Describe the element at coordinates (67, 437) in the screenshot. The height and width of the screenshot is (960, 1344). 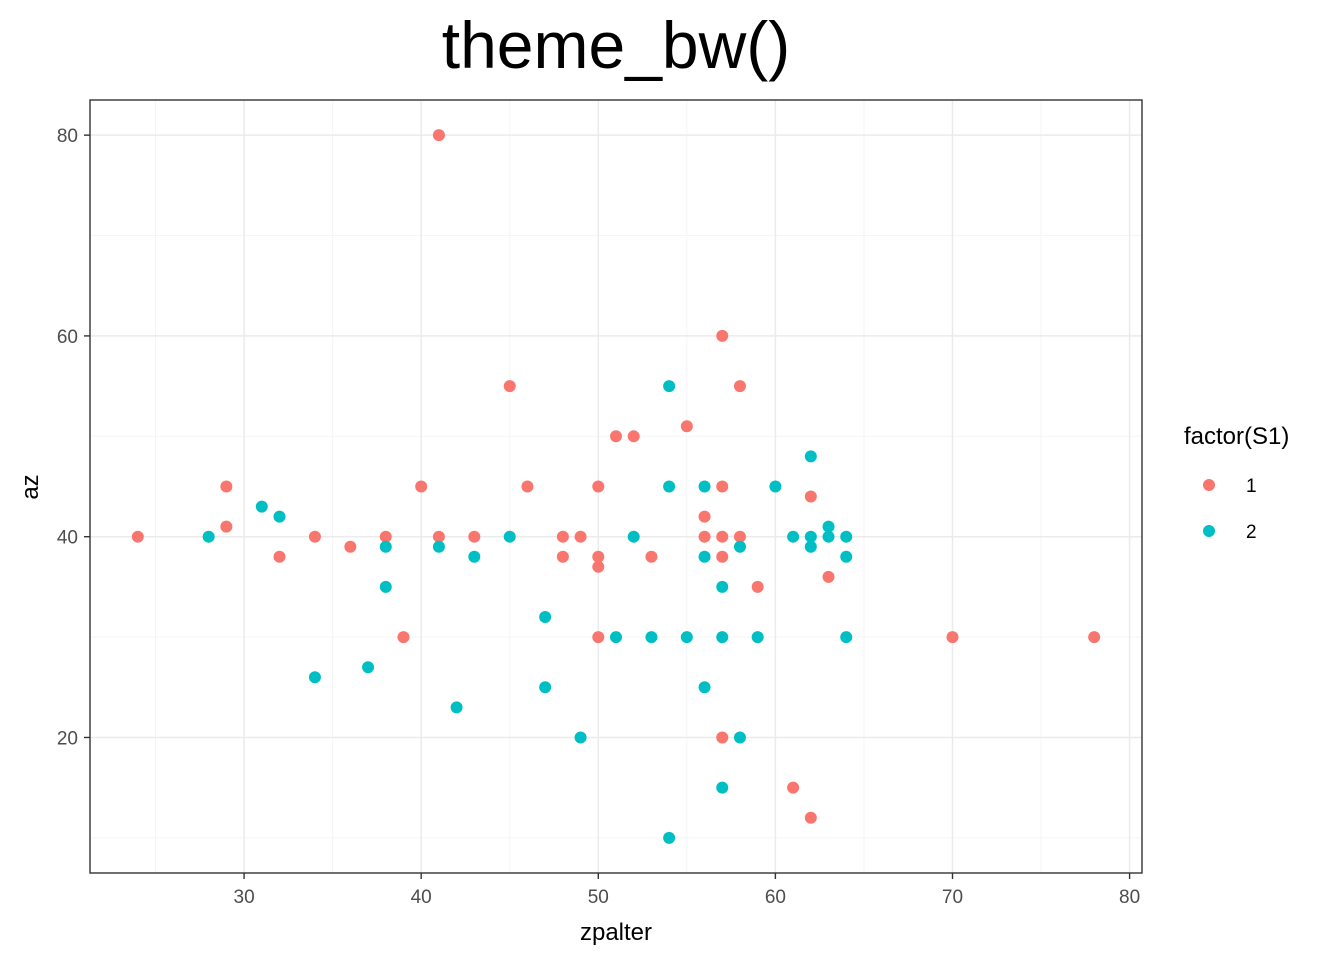
I see `y-axis-tick-labels: 20 40 60 80` at that location.